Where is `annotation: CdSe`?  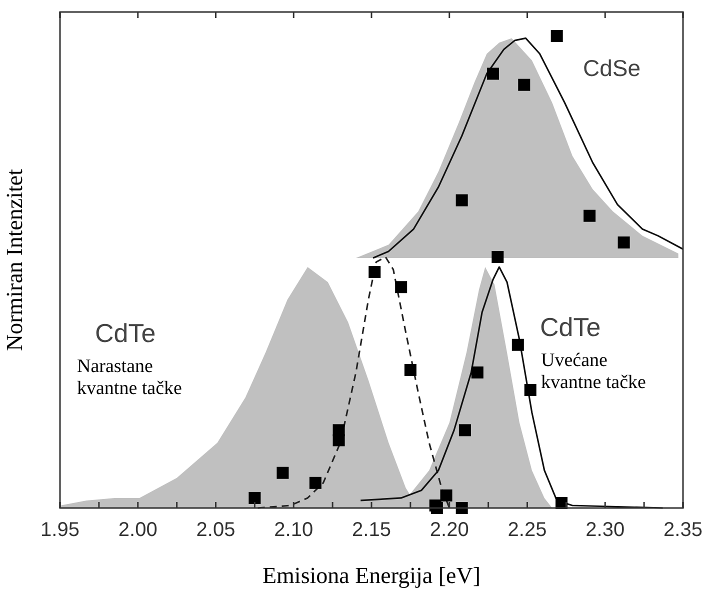
annotation: CdSe is located at coordinates (612, 68).